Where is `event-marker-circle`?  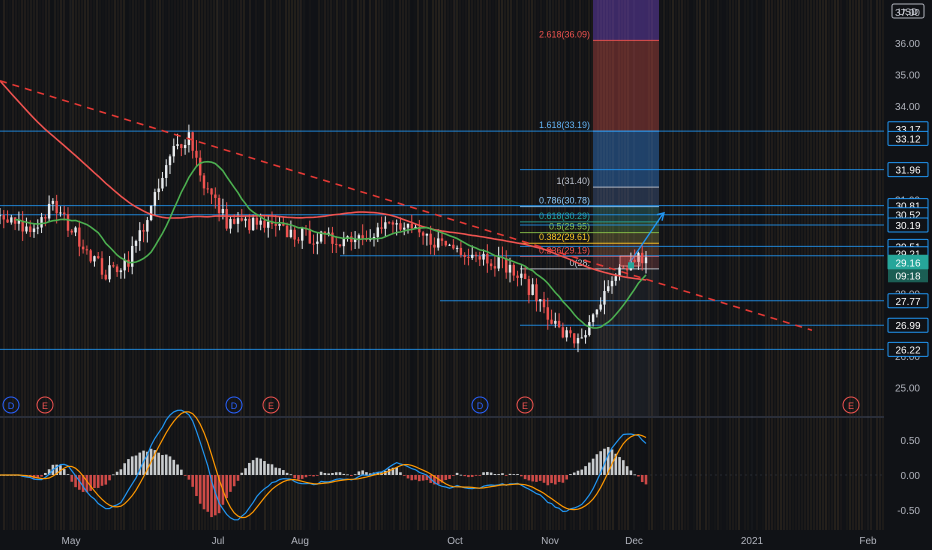
event-marker-circle is located at coordinates (45, 405).